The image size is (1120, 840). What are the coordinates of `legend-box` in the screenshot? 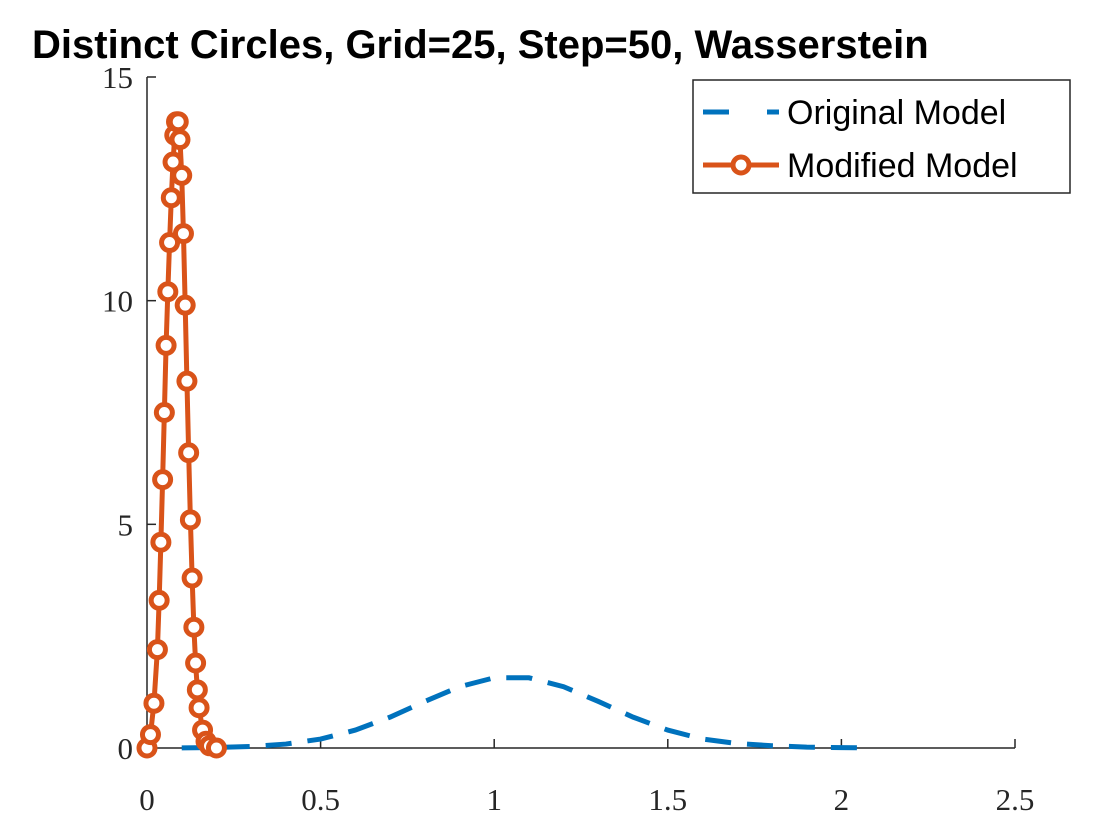 It's located at (881, 136).